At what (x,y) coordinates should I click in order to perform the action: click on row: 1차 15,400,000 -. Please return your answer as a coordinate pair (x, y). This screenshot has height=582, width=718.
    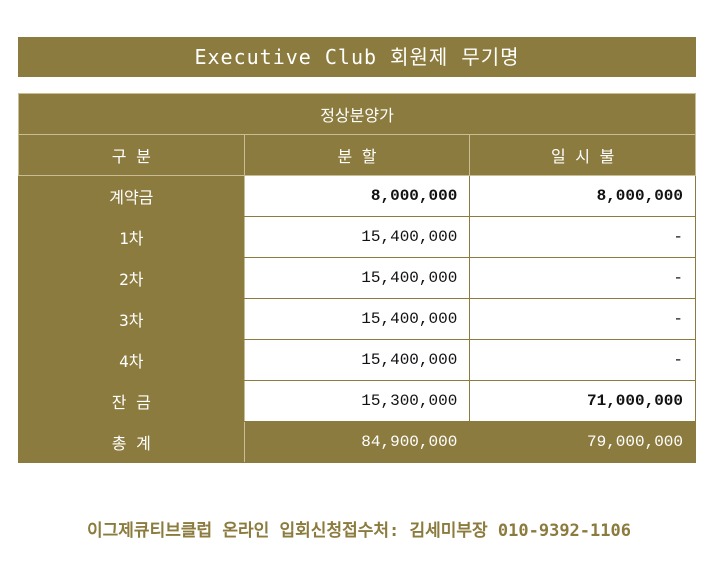
    Looking at the image, I should click on (357, 237).